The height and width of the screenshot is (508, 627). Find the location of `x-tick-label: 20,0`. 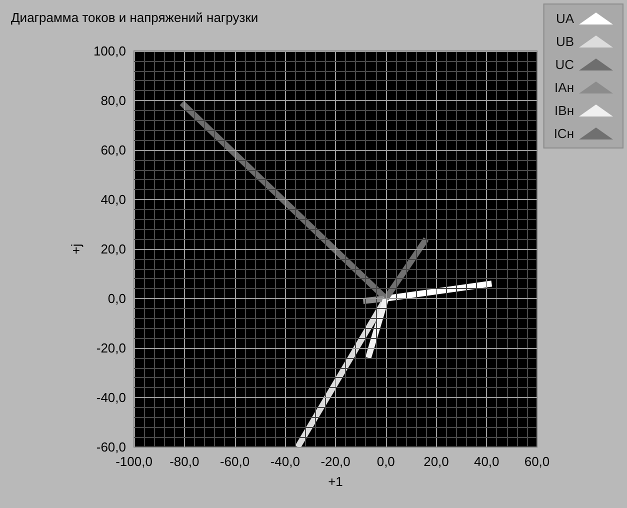

x-tick-label: 20,0 is located at coordinates (436, 461).